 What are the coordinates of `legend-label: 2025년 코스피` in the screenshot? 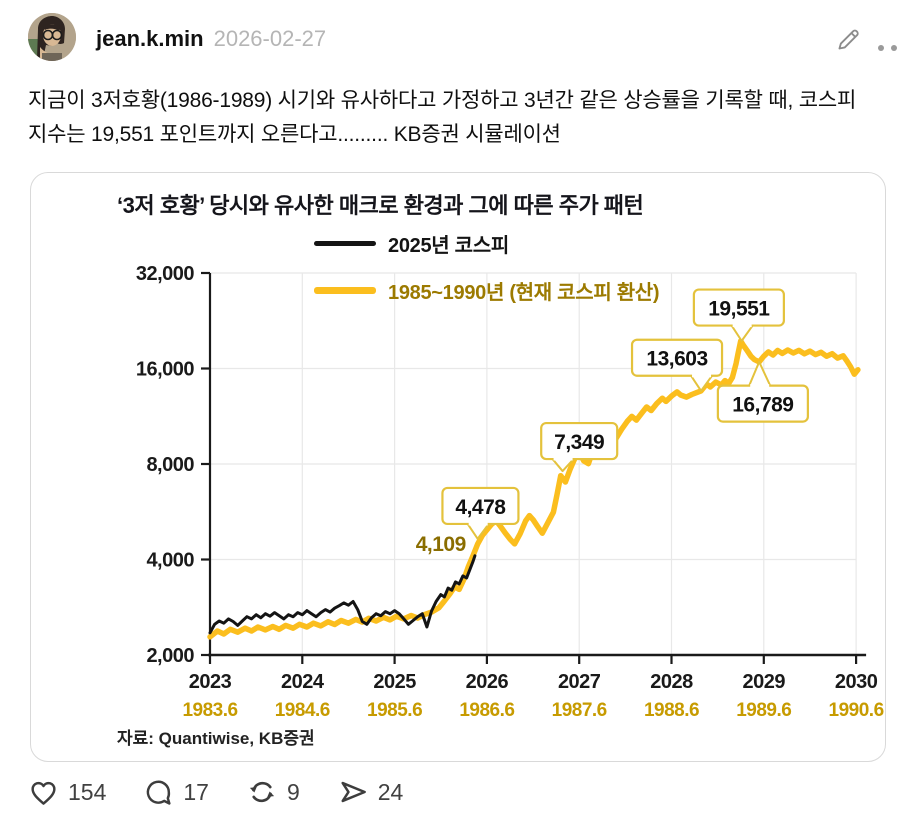 It's located at (448, 245).